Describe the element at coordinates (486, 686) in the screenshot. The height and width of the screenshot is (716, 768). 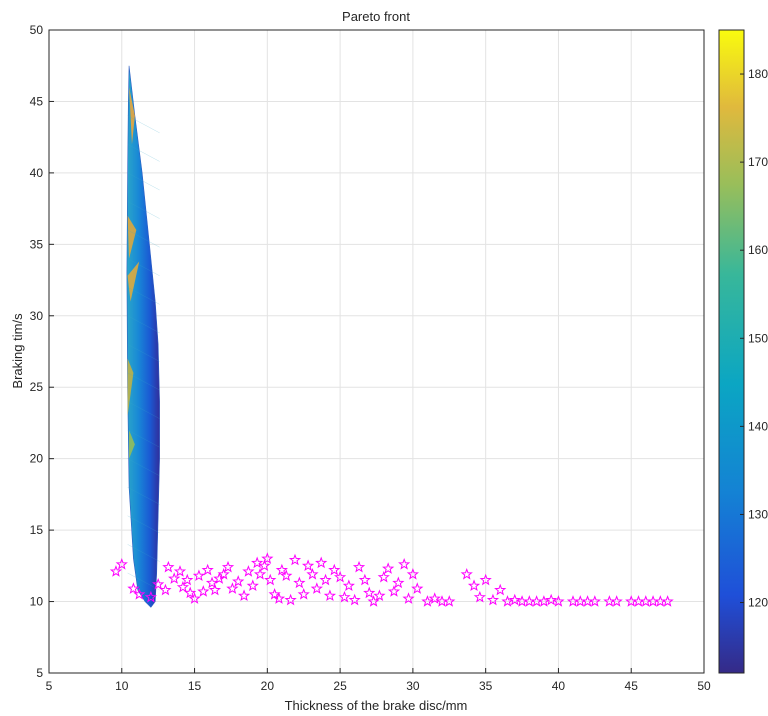
I see `x-tick-label: 35` at that location.